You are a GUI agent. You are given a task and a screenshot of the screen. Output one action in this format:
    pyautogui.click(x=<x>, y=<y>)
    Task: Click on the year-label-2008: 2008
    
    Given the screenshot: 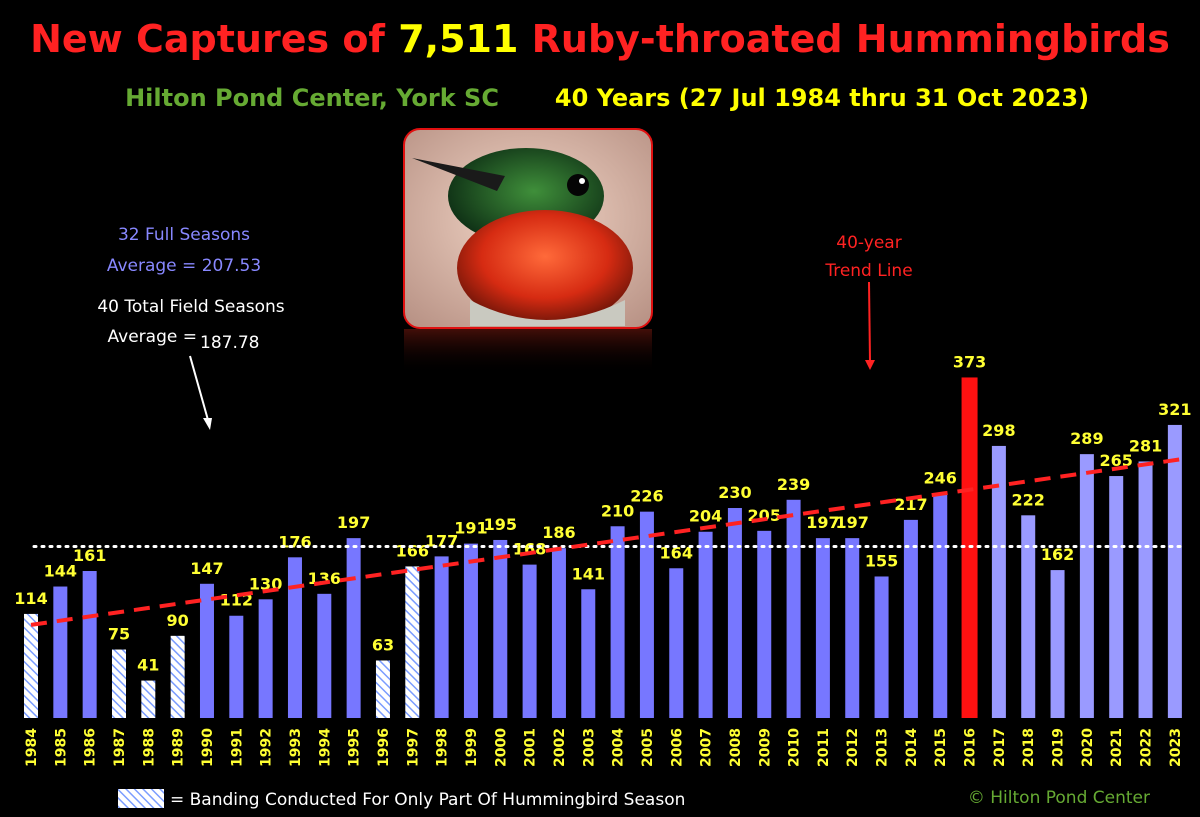 What is the action you would take?
    pyautogui.click(x=736, y=747)
    